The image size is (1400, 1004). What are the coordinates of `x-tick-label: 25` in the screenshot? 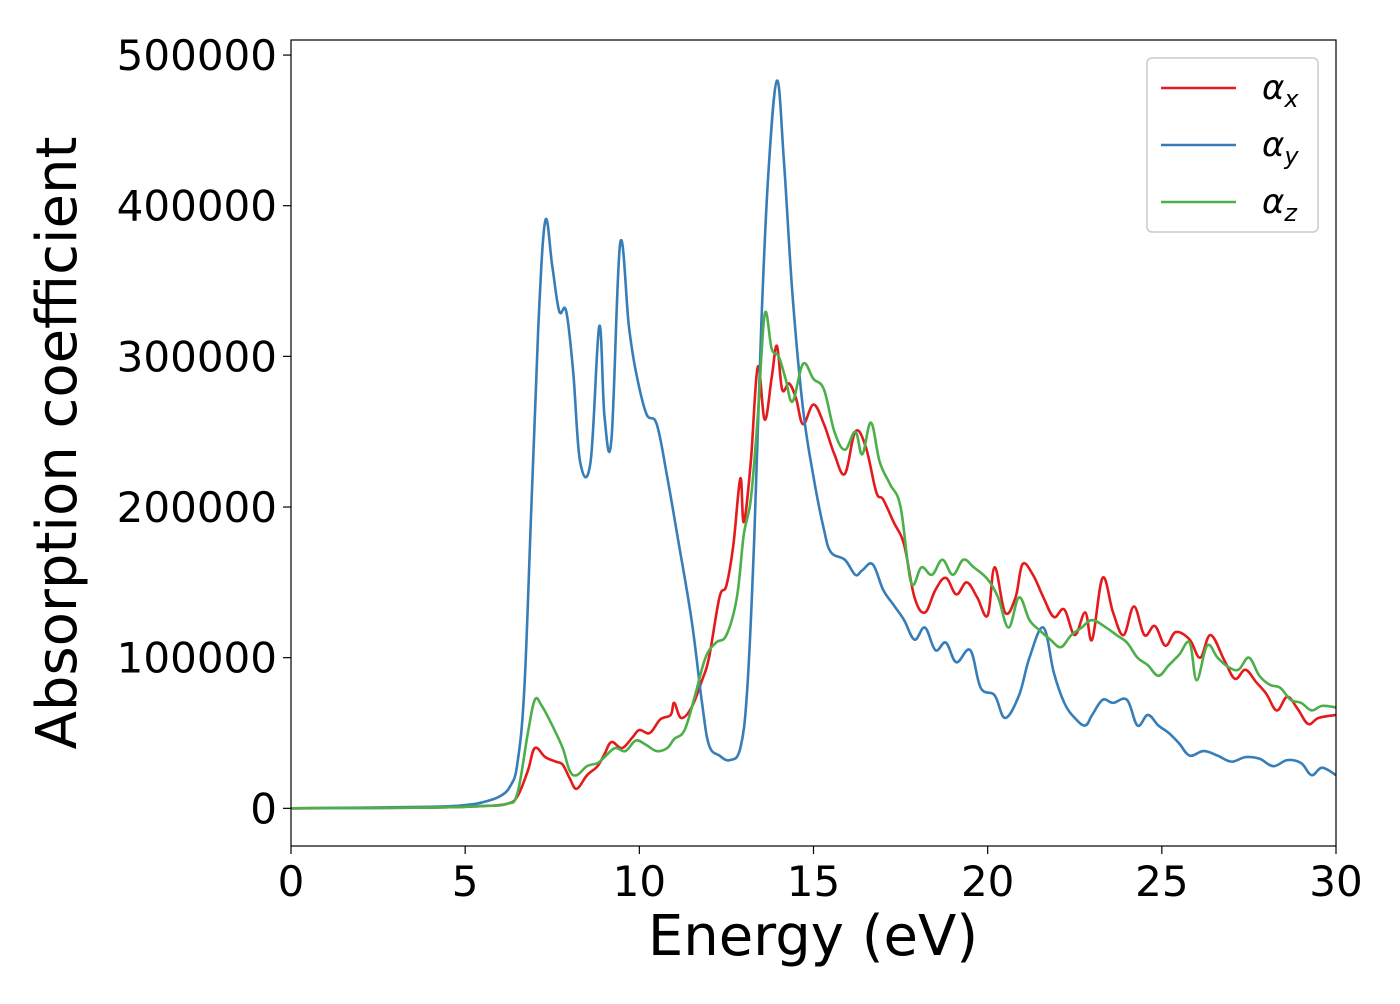 It's located at (1161, 881).